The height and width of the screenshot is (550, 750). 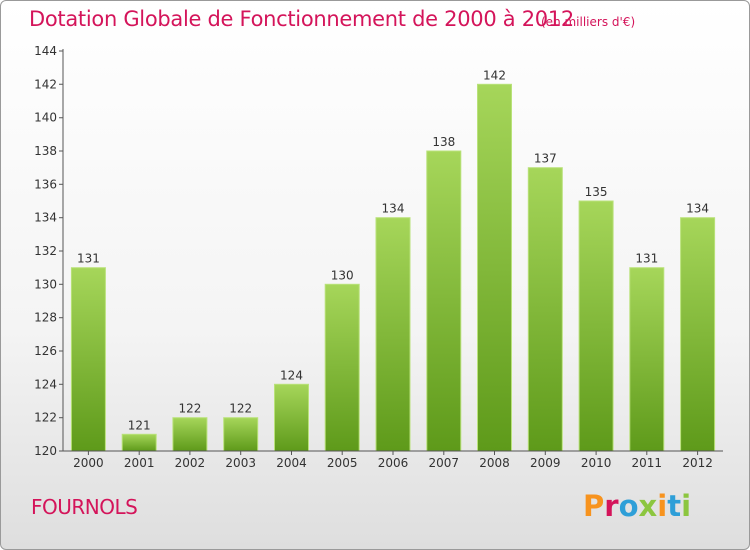 What do you see at coordinates (545, 309) in the screenshot?
I see `bar-2009` at bounding box center [545, 309].